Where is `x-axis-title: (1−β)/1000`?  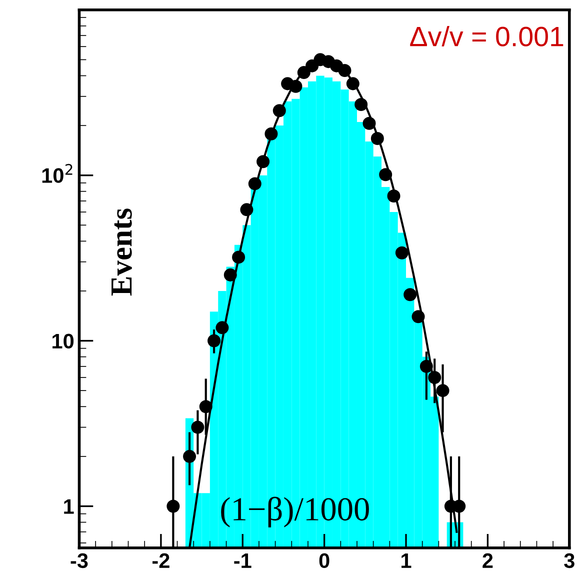 x-axis-title: (1−β)/1000 is located at coordinates (295, 512).